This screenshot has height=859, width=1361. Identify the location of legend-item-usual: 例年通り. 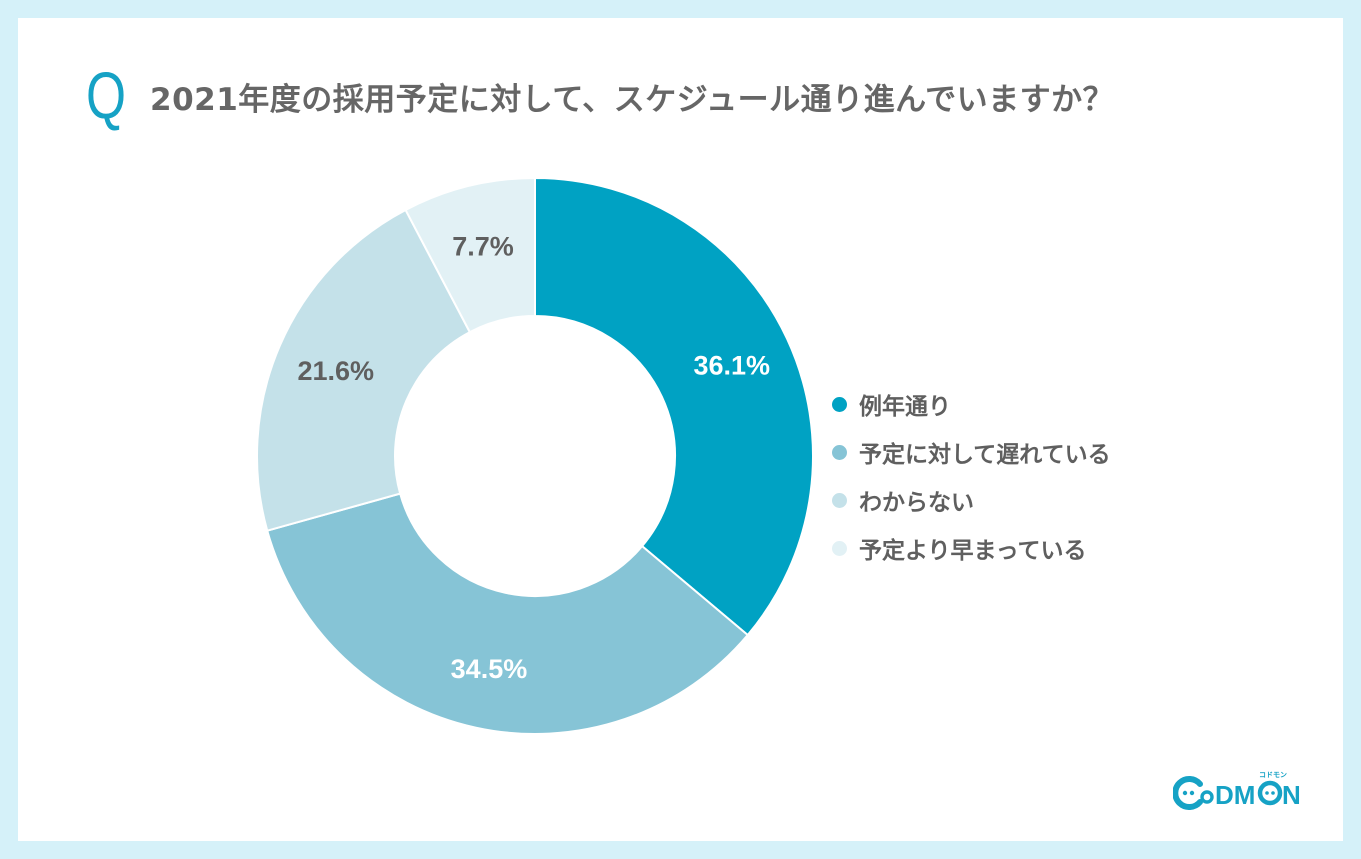
(971, 404).